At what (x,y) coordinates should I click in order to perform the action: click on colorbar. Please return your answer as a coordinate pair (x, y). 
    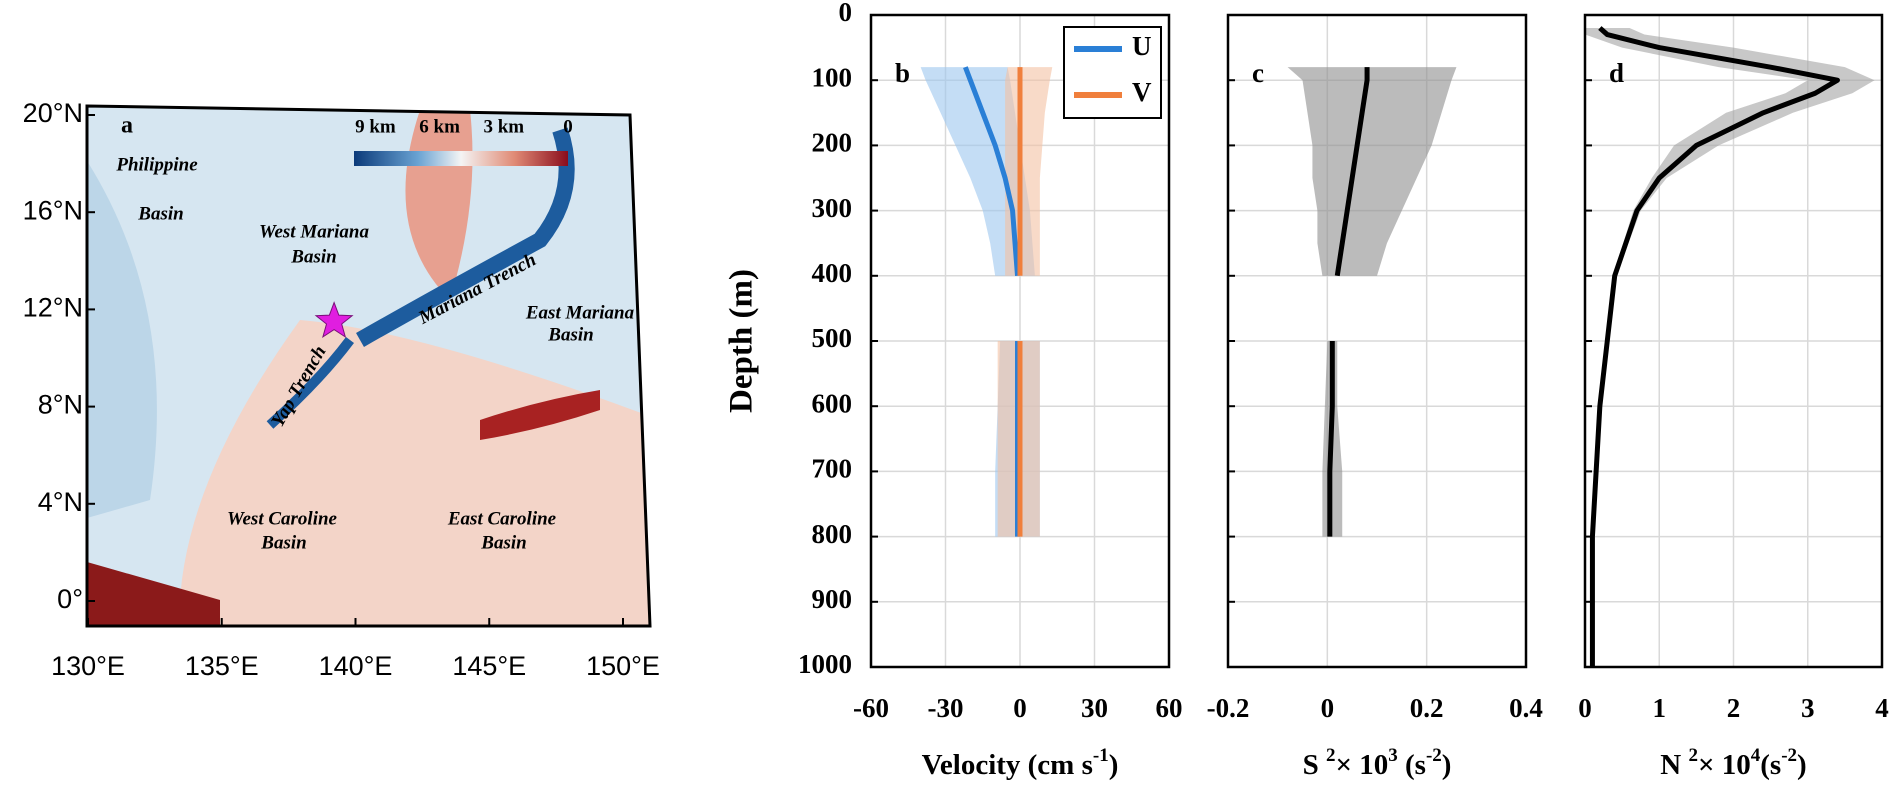
    Looking at the image, I should click on (461, 158).